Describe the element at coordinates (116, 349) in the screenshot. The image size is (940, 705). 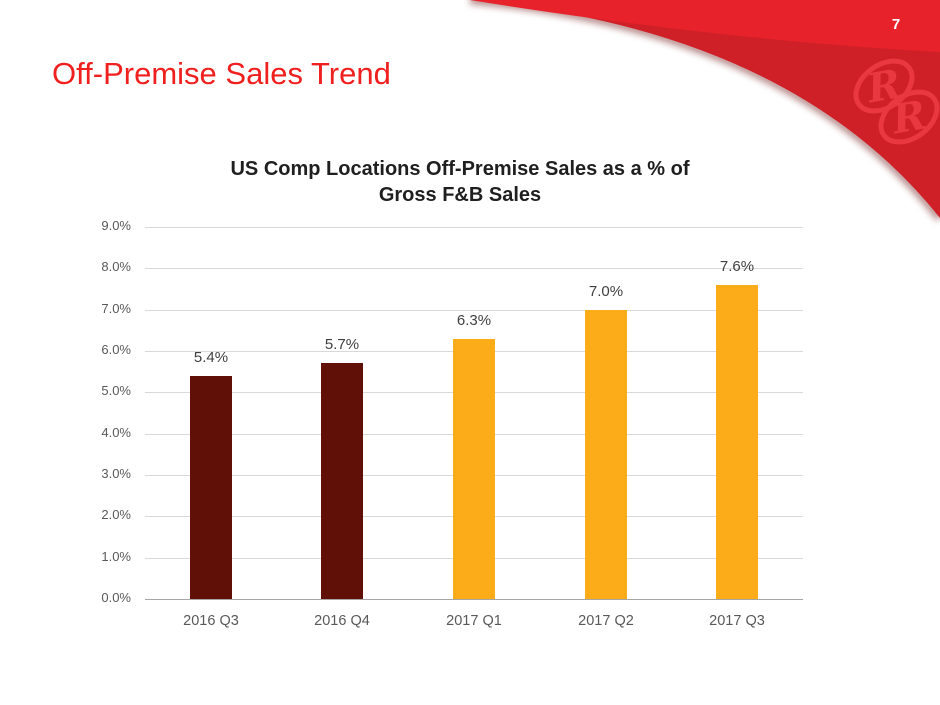
I see `y-tick-label: 6.0%` at that location.